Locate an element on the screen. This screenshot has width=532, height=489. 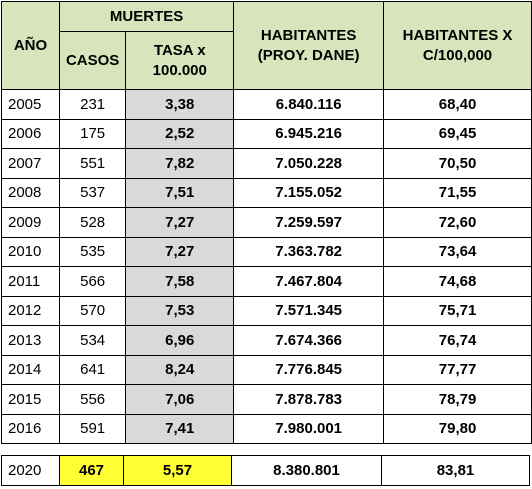
table-cell: 2012 is located at coordinates (30, 310).